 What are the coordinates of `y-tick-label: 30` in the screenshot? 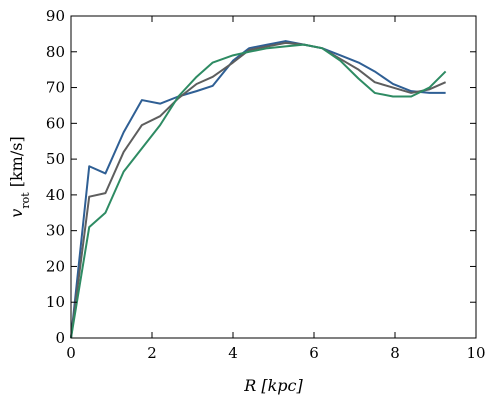 It's located at (55, 231).